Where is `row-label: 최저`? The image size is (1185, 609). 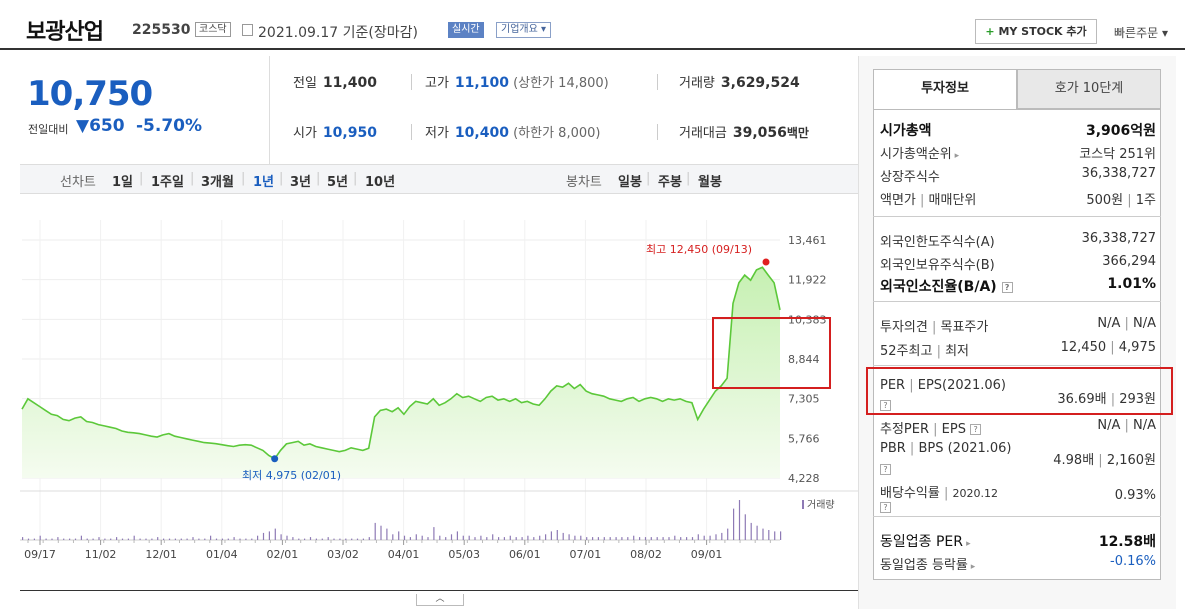
row-label: 최저 is located at coordinates (957, 351).